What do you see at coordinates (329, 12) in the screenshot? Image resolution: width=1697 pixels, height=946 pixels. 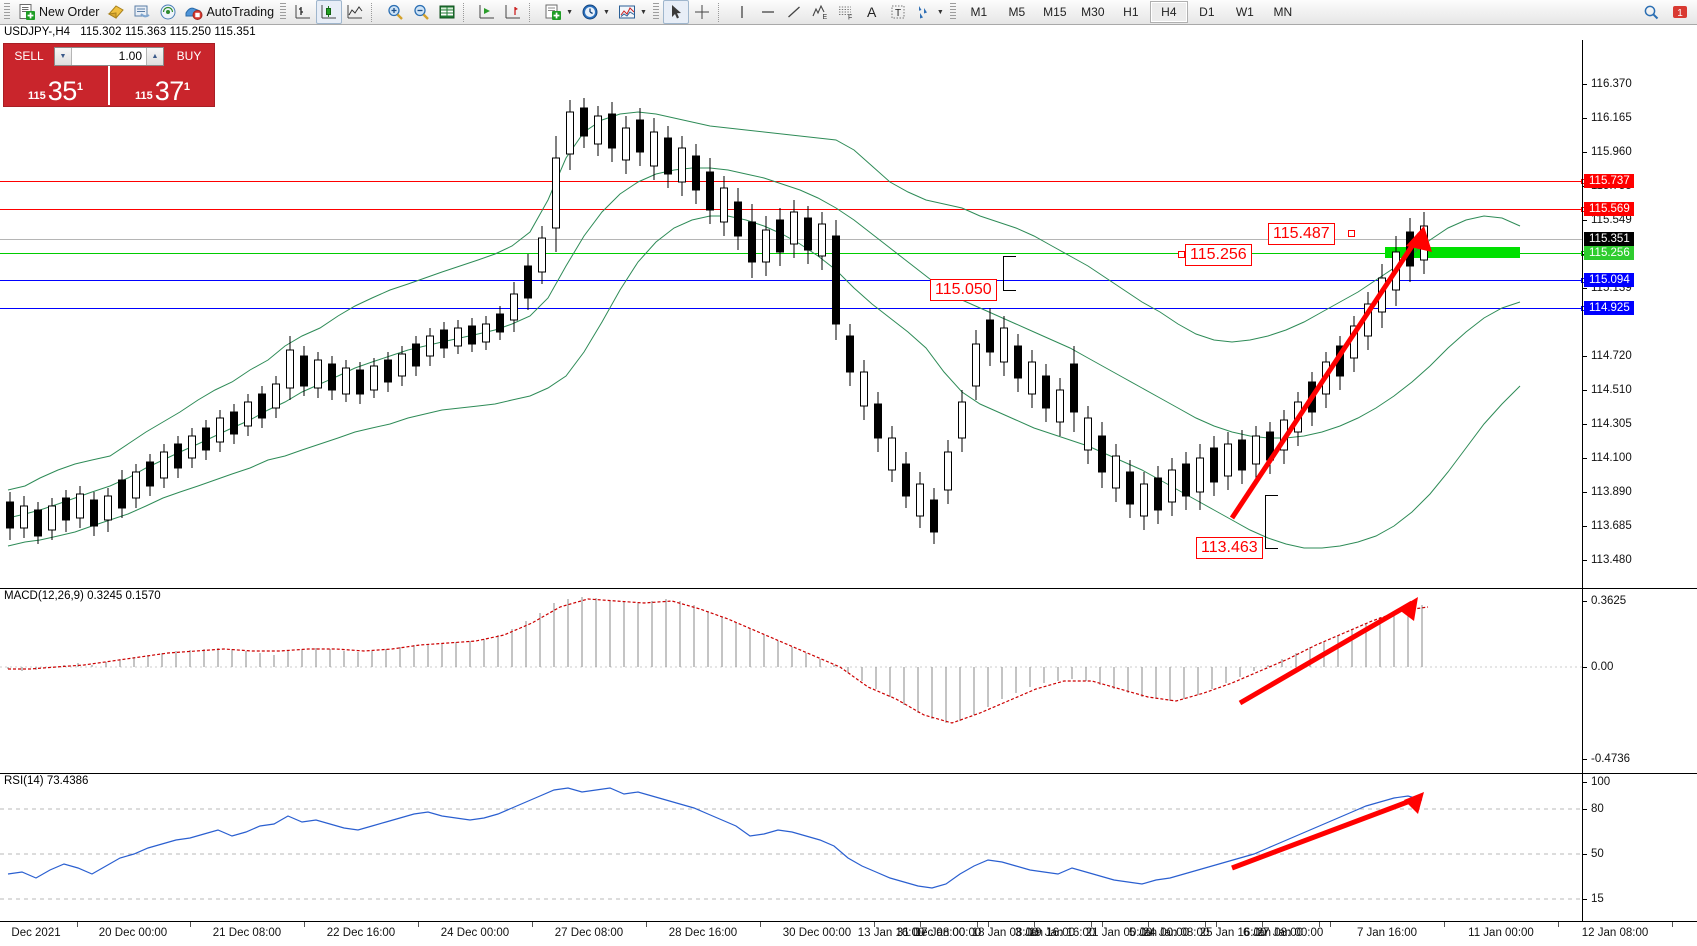 I see `candlestick-chart-button` at bounding box center [329, 12].